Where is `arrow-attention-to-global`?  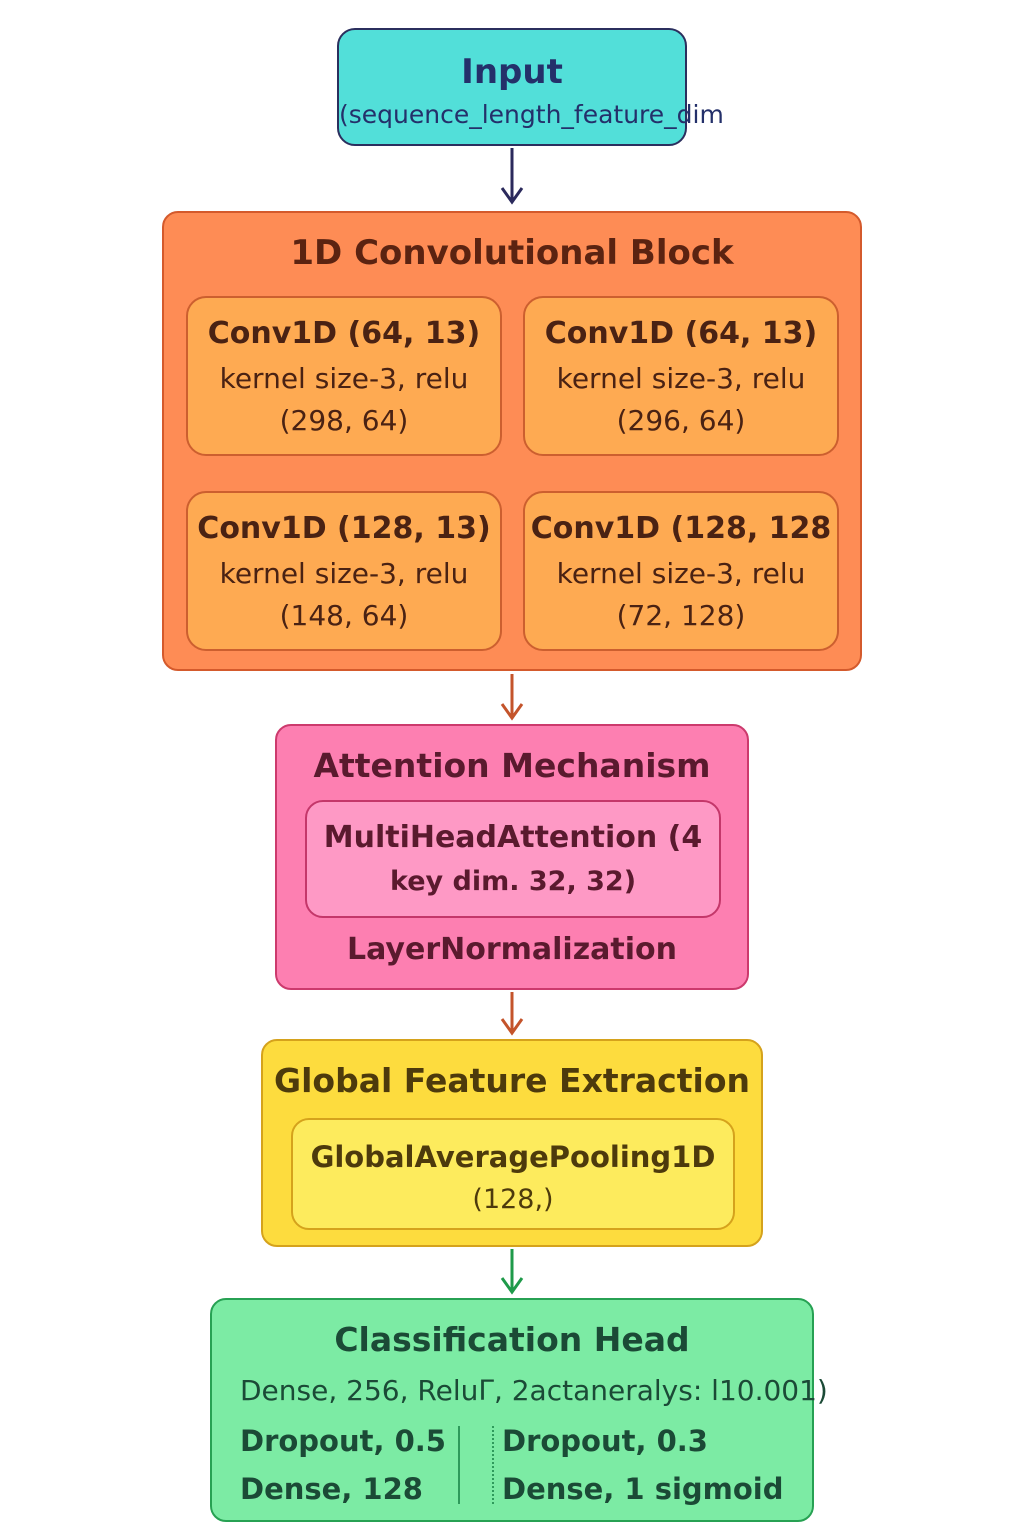 arrow-attention-to-global is located at coordinates (512, 1014).